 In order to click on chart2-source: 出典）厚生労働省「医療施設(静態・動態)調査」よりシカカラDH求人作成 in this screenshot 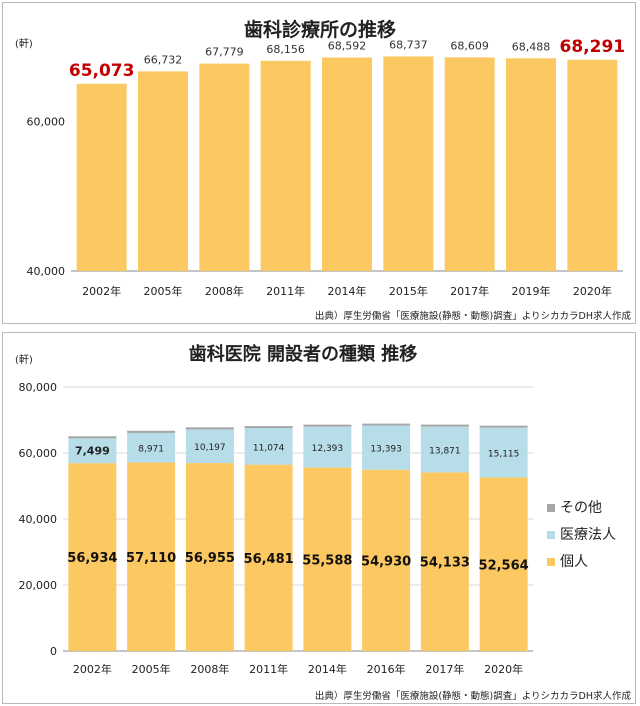, I will do `click(473, 696)`.